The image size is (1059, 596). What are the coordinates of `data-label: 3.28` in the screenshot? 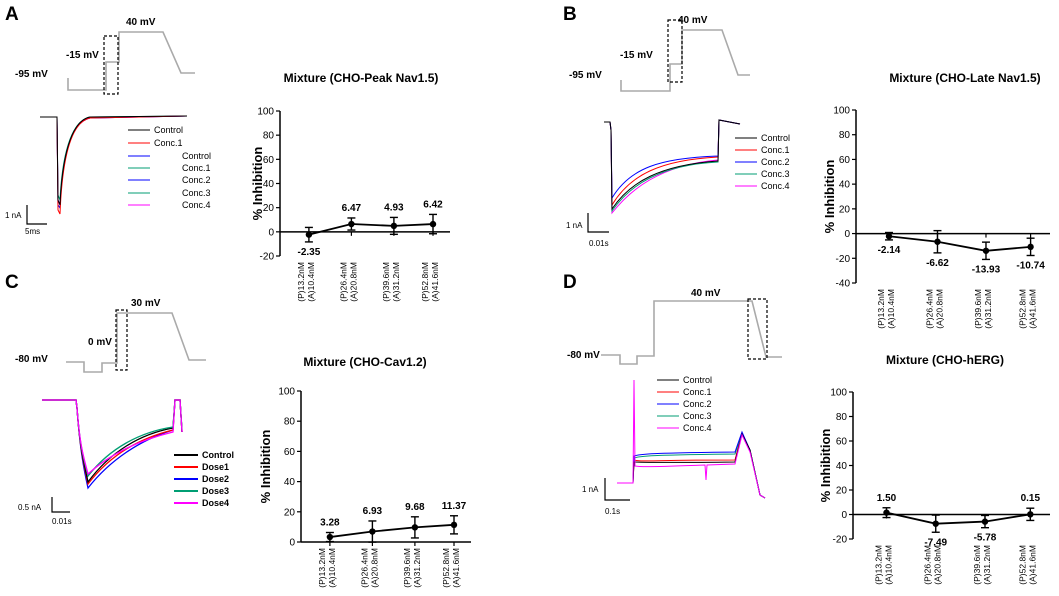 It's located at (330, 523).